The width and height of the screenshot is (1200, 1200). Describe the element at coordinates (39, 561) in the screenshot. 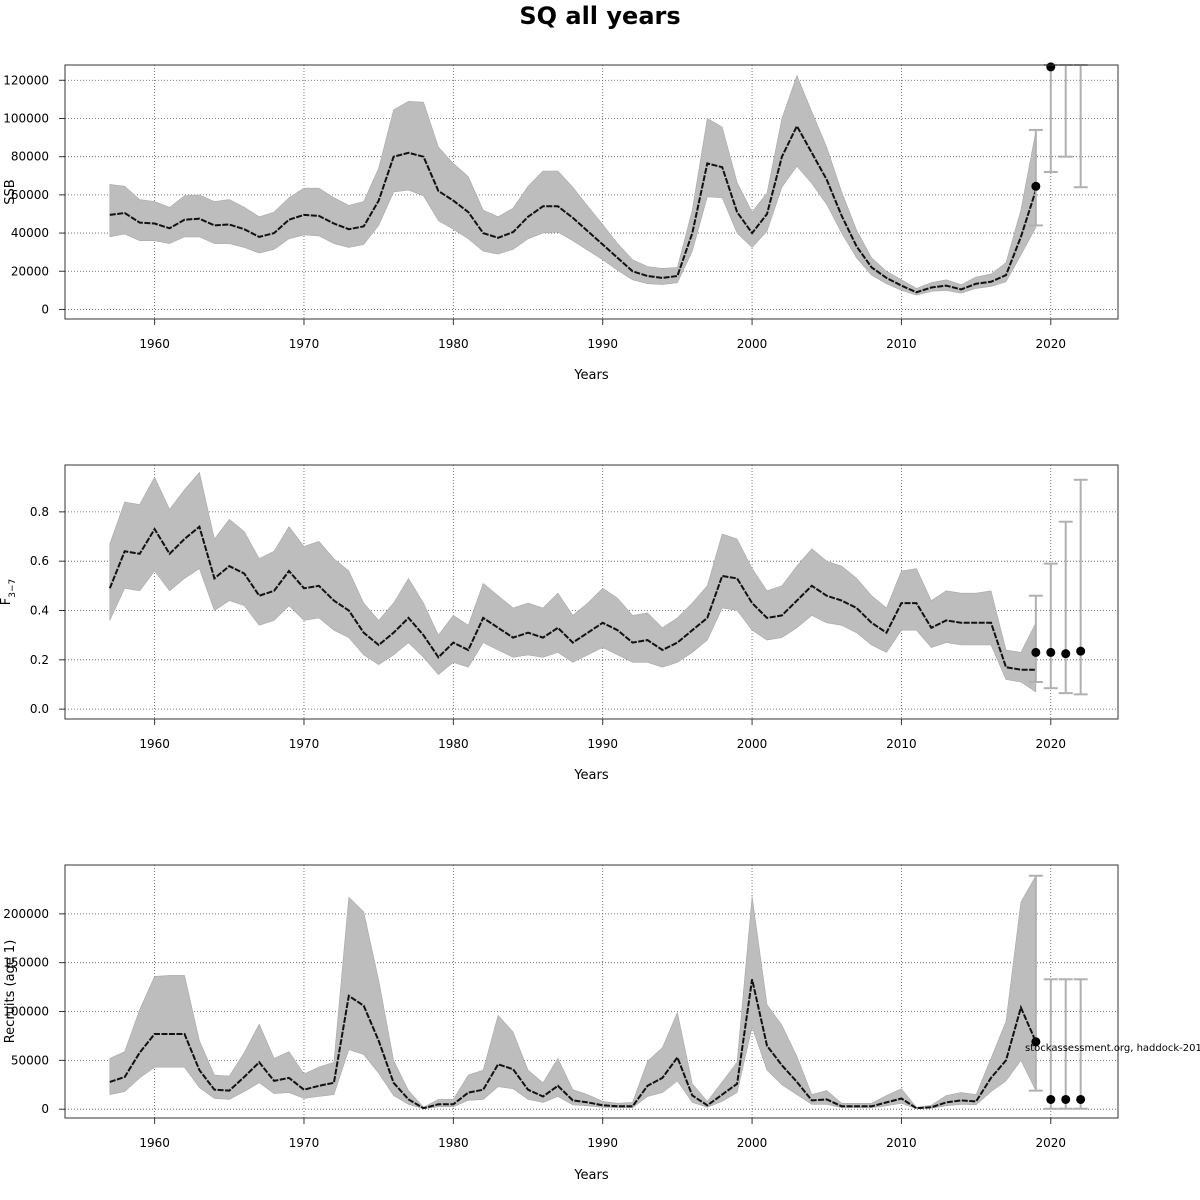

I see `y-tick-label: 0.6` at that location.